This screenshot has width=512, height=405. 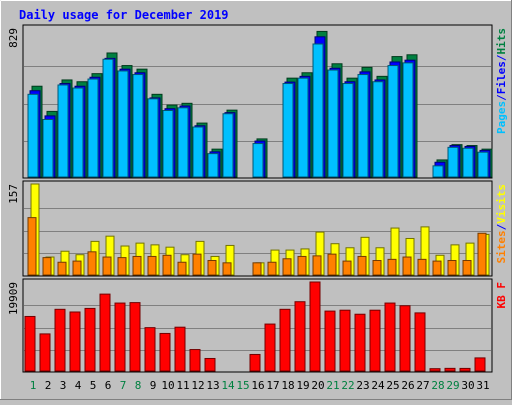 I want to click on x-tick-label: 3, so click(x=63, y=385).